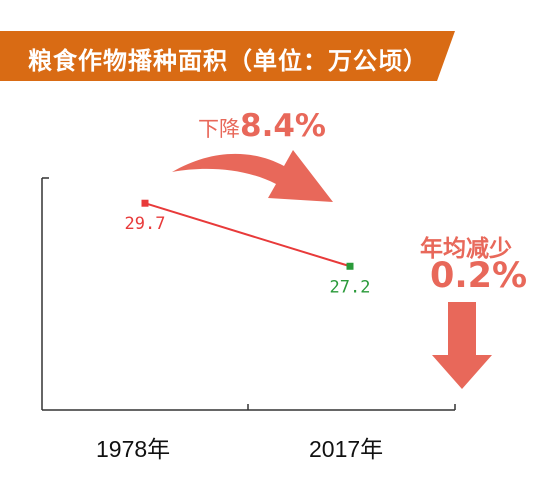  What do you see at coordinates (252, 176) in the screenshot?
I see `curved-arrow-icon` at bounding box center [252, 176].